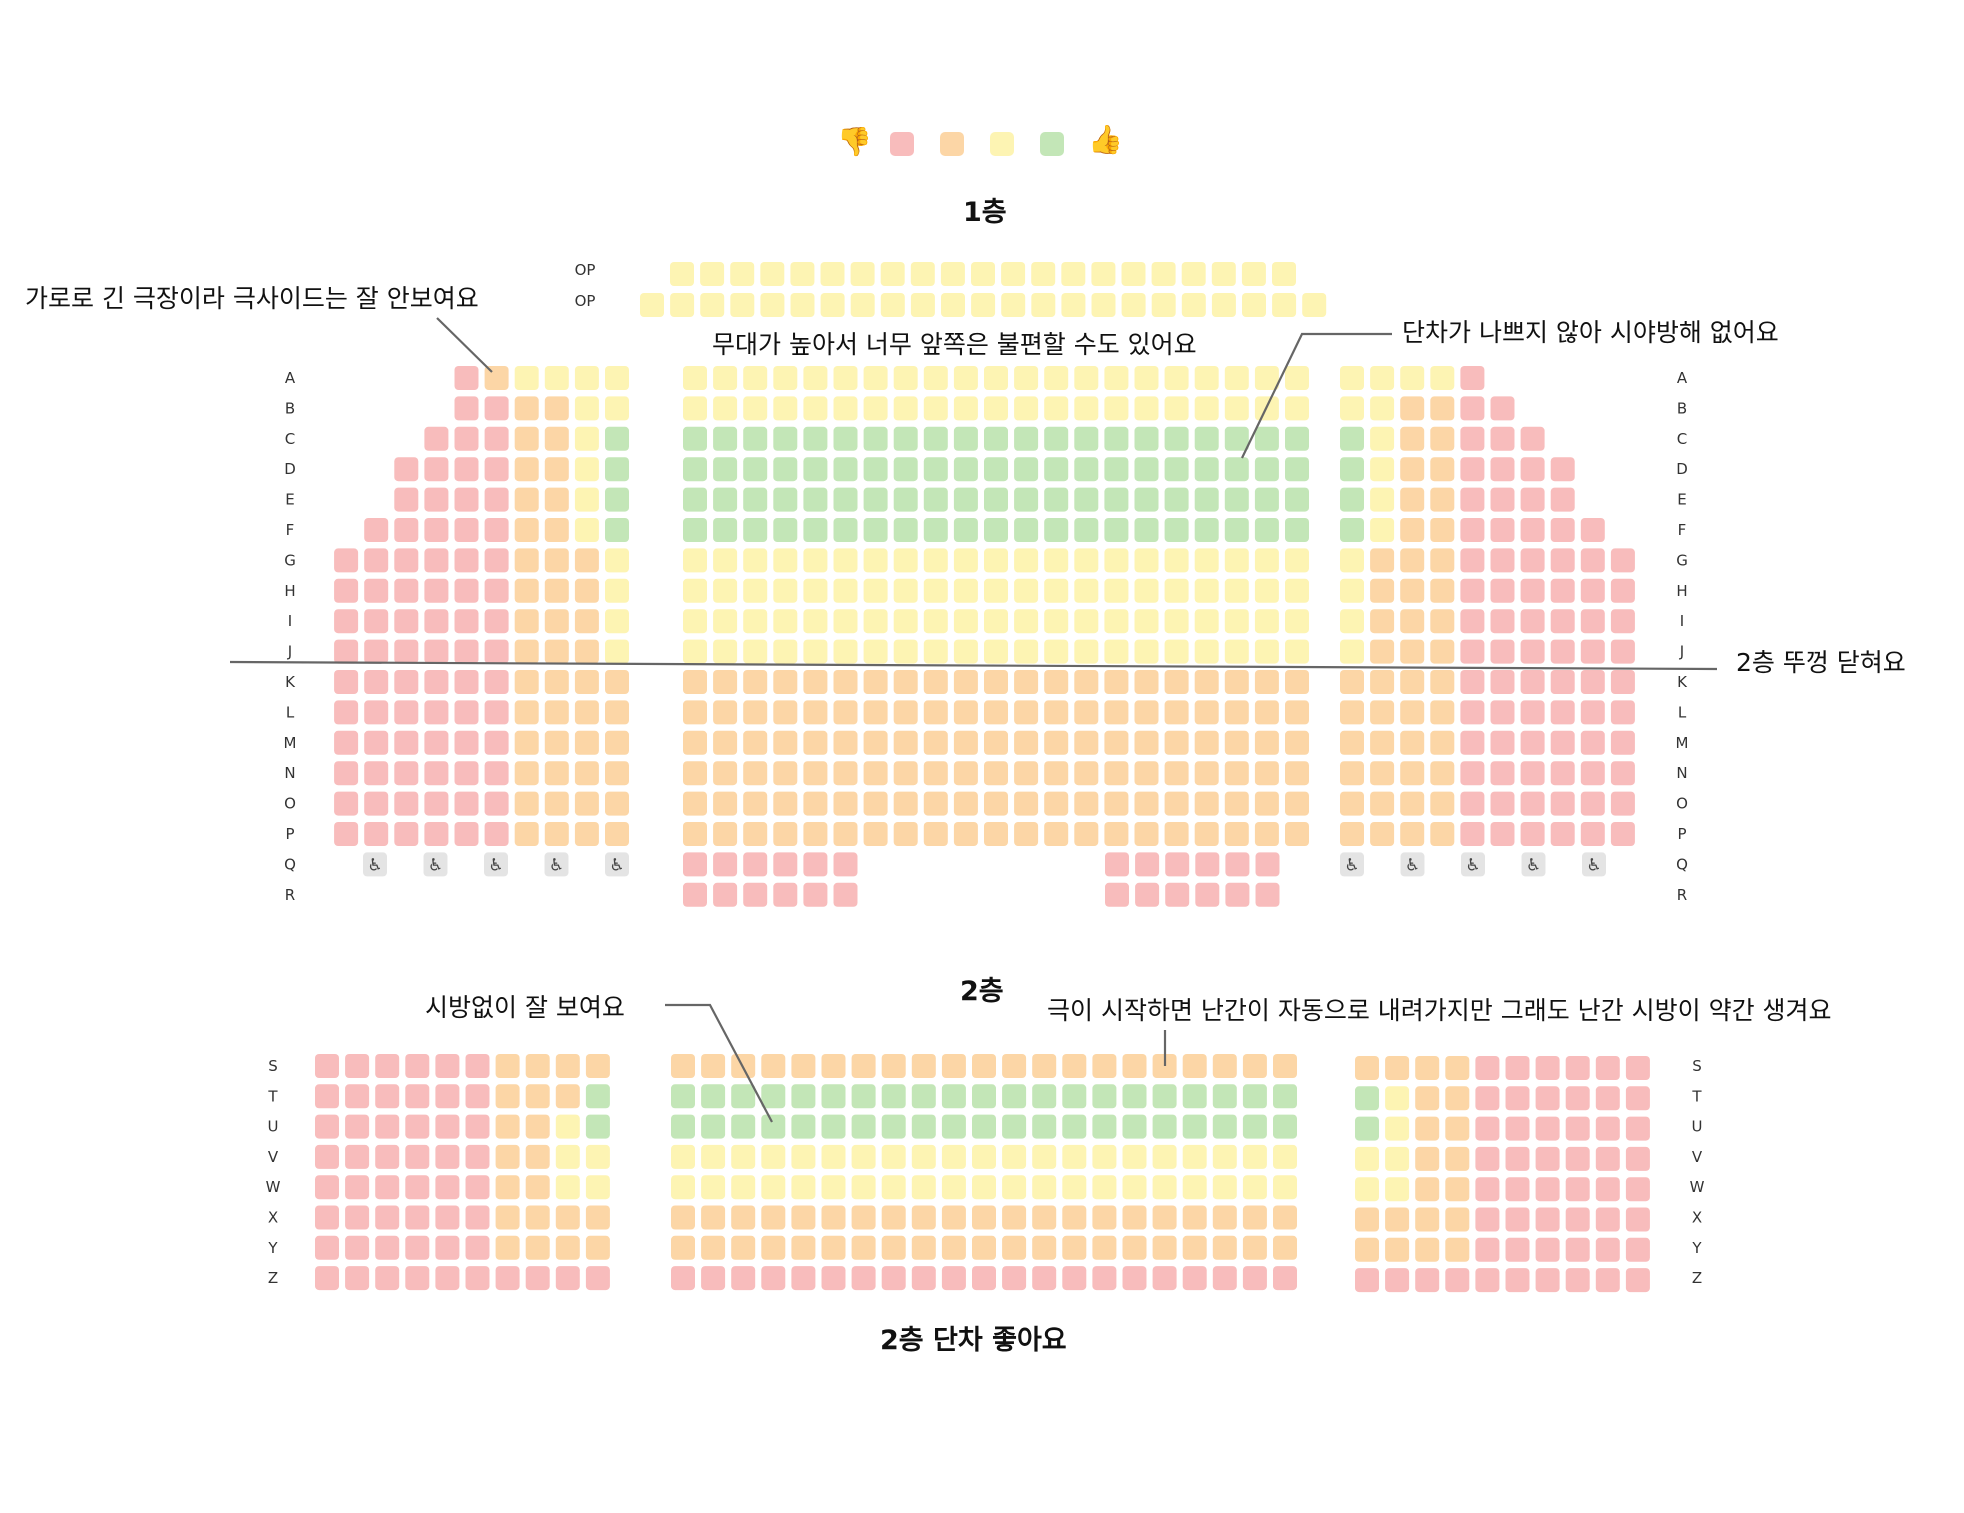 The image size is (1964, 1513). What do you see at coordinates (585, 270) in the screenshot?
I see `op-row-label: OP` at bounding box center [585, 270].